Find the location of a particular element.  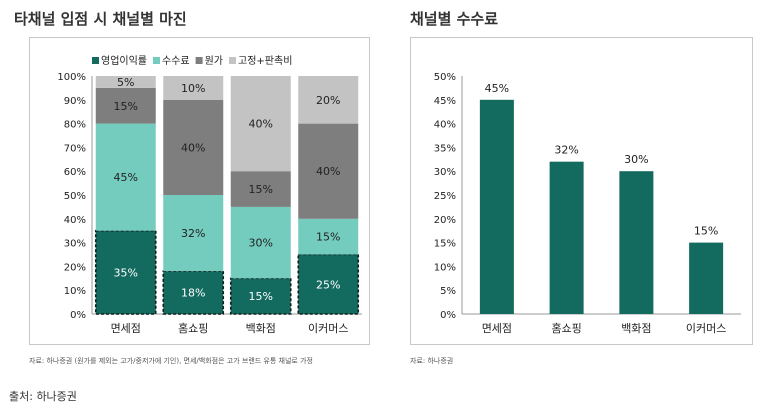

y-tick-label: 60% is located at coordinates (75, 172).